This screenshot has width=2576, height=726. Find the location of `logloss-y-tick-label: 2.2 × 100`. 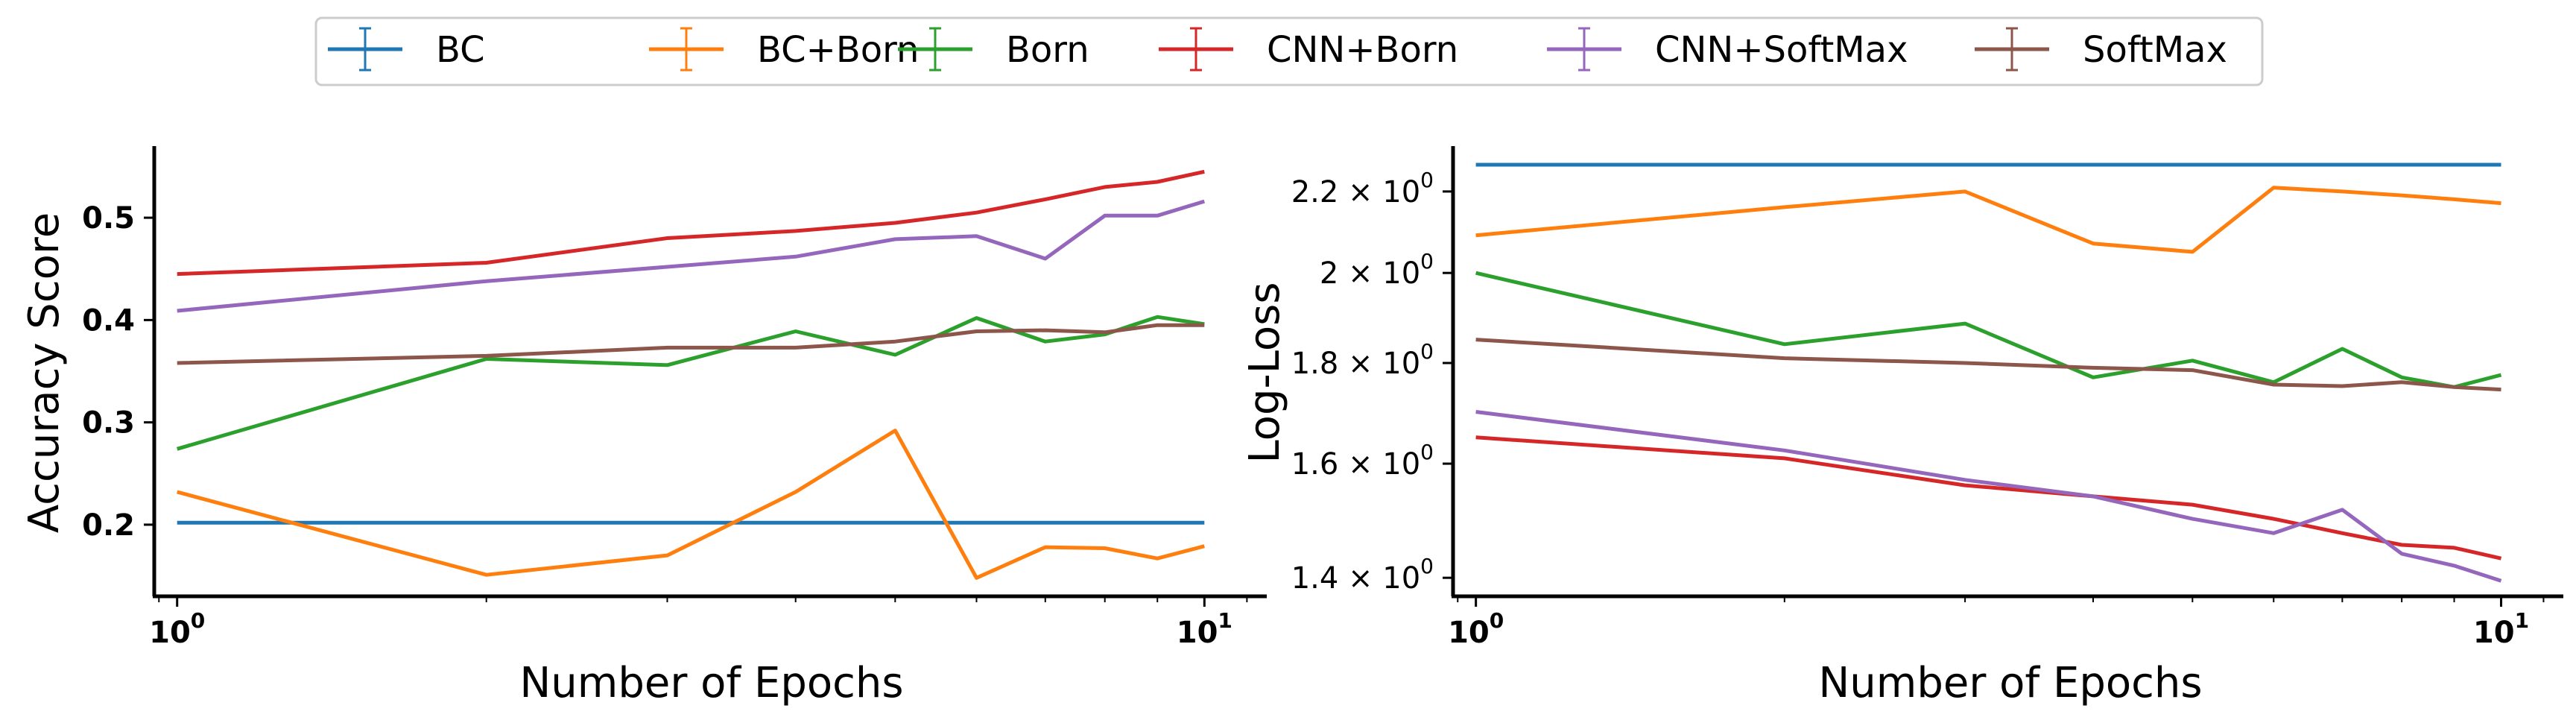

logloss-y-tick-label: 2.2 × 100 is located at coordinates (1362, 188).